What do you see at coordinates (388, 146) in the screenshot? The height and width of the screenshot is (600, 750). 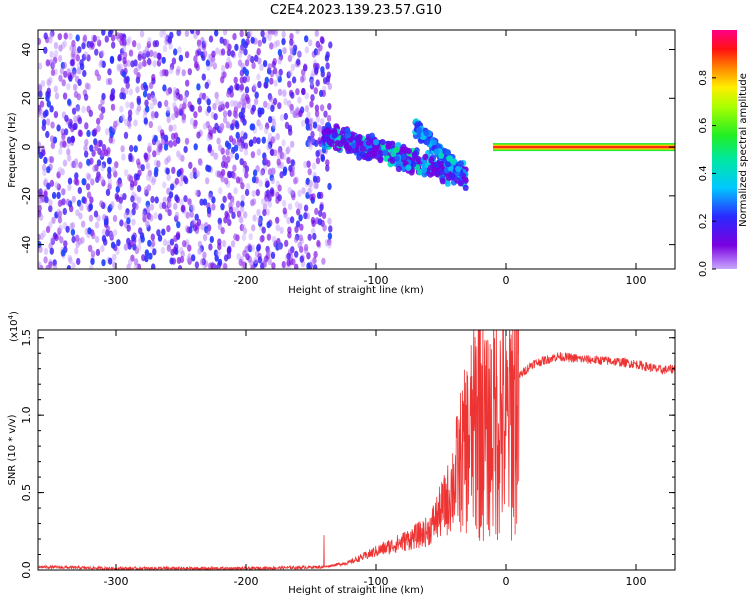 I see `spectrogram-cell-2094` at bounding box center [388, 146].